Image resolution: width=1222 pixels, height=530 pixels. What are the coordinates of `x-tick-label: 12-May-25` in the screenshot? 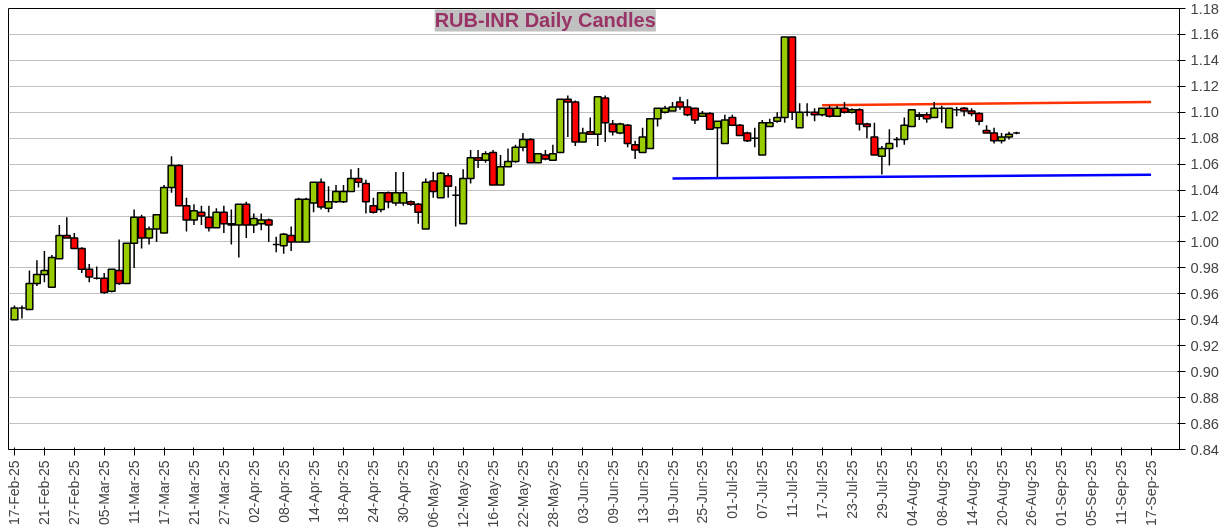 It's located at (463, 494).